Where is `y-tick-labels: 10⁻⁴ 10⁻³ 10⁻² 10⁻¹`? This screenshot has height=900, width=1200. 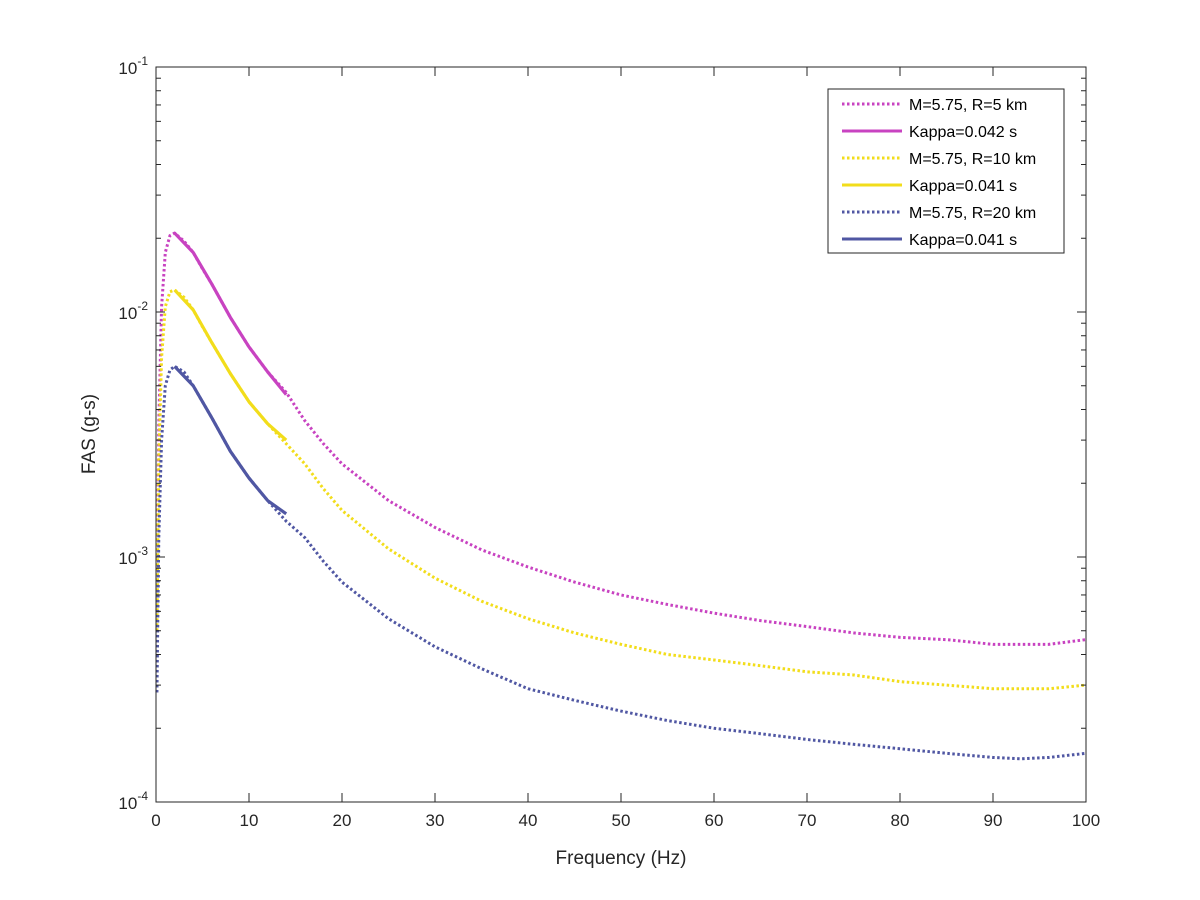 y-tick-labels: 10⁻⁴ 10⁻³ 10⁻² 10⁻¹ is located at coordinates (133, 433).